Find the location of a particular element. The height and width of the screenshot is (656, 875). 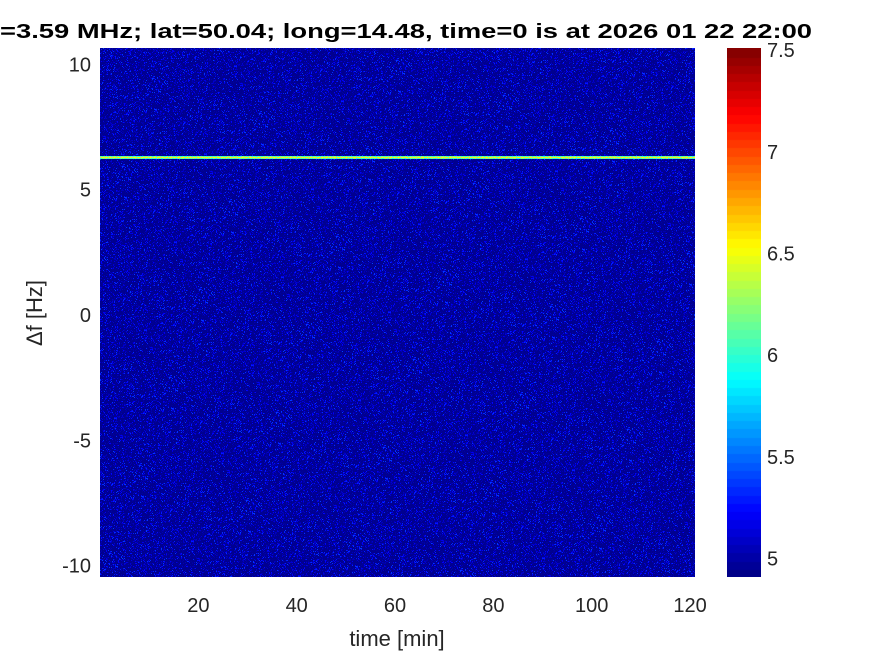

x-tick-label: 120 is located at coordinates (689, 606).